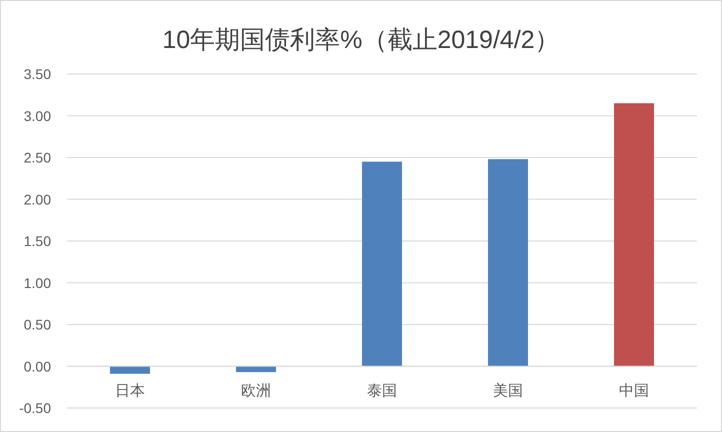 The width and height of the screenshot is (722, 432). Describe the element at coordinates (38, 241) in the screenshot. I see `y-tick-label: 1.50` at that location.